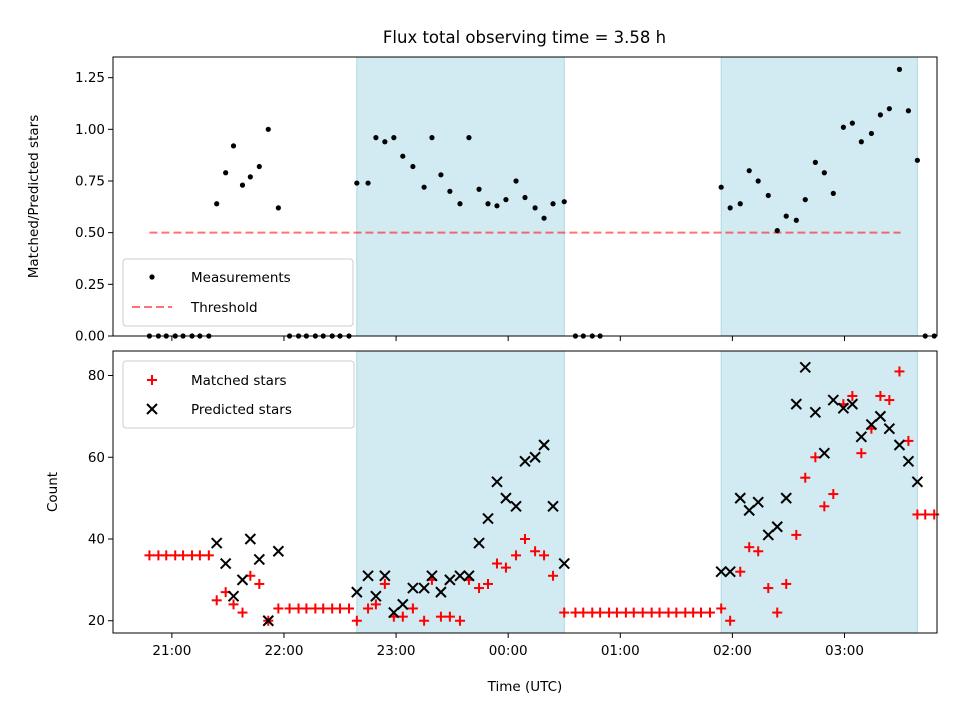 Image resolution: width=960 pixels, height=720 pixels. Describe the element at coordinates (90, 337) in the screenshot. I see `ratio-ytick-label: 0.00` at that location.